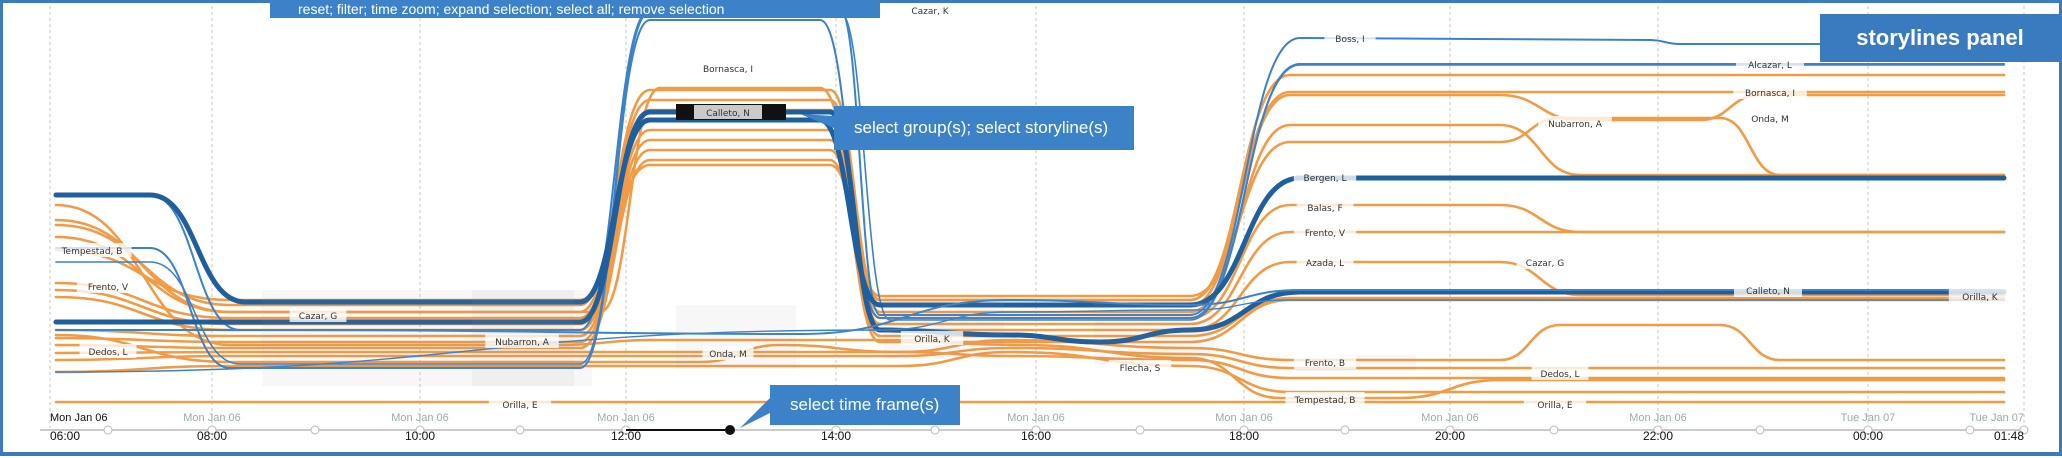  Describe the element at coordinates (1868, 436) in the screenshot. I see `axis-time-label: 00:00` at that location.